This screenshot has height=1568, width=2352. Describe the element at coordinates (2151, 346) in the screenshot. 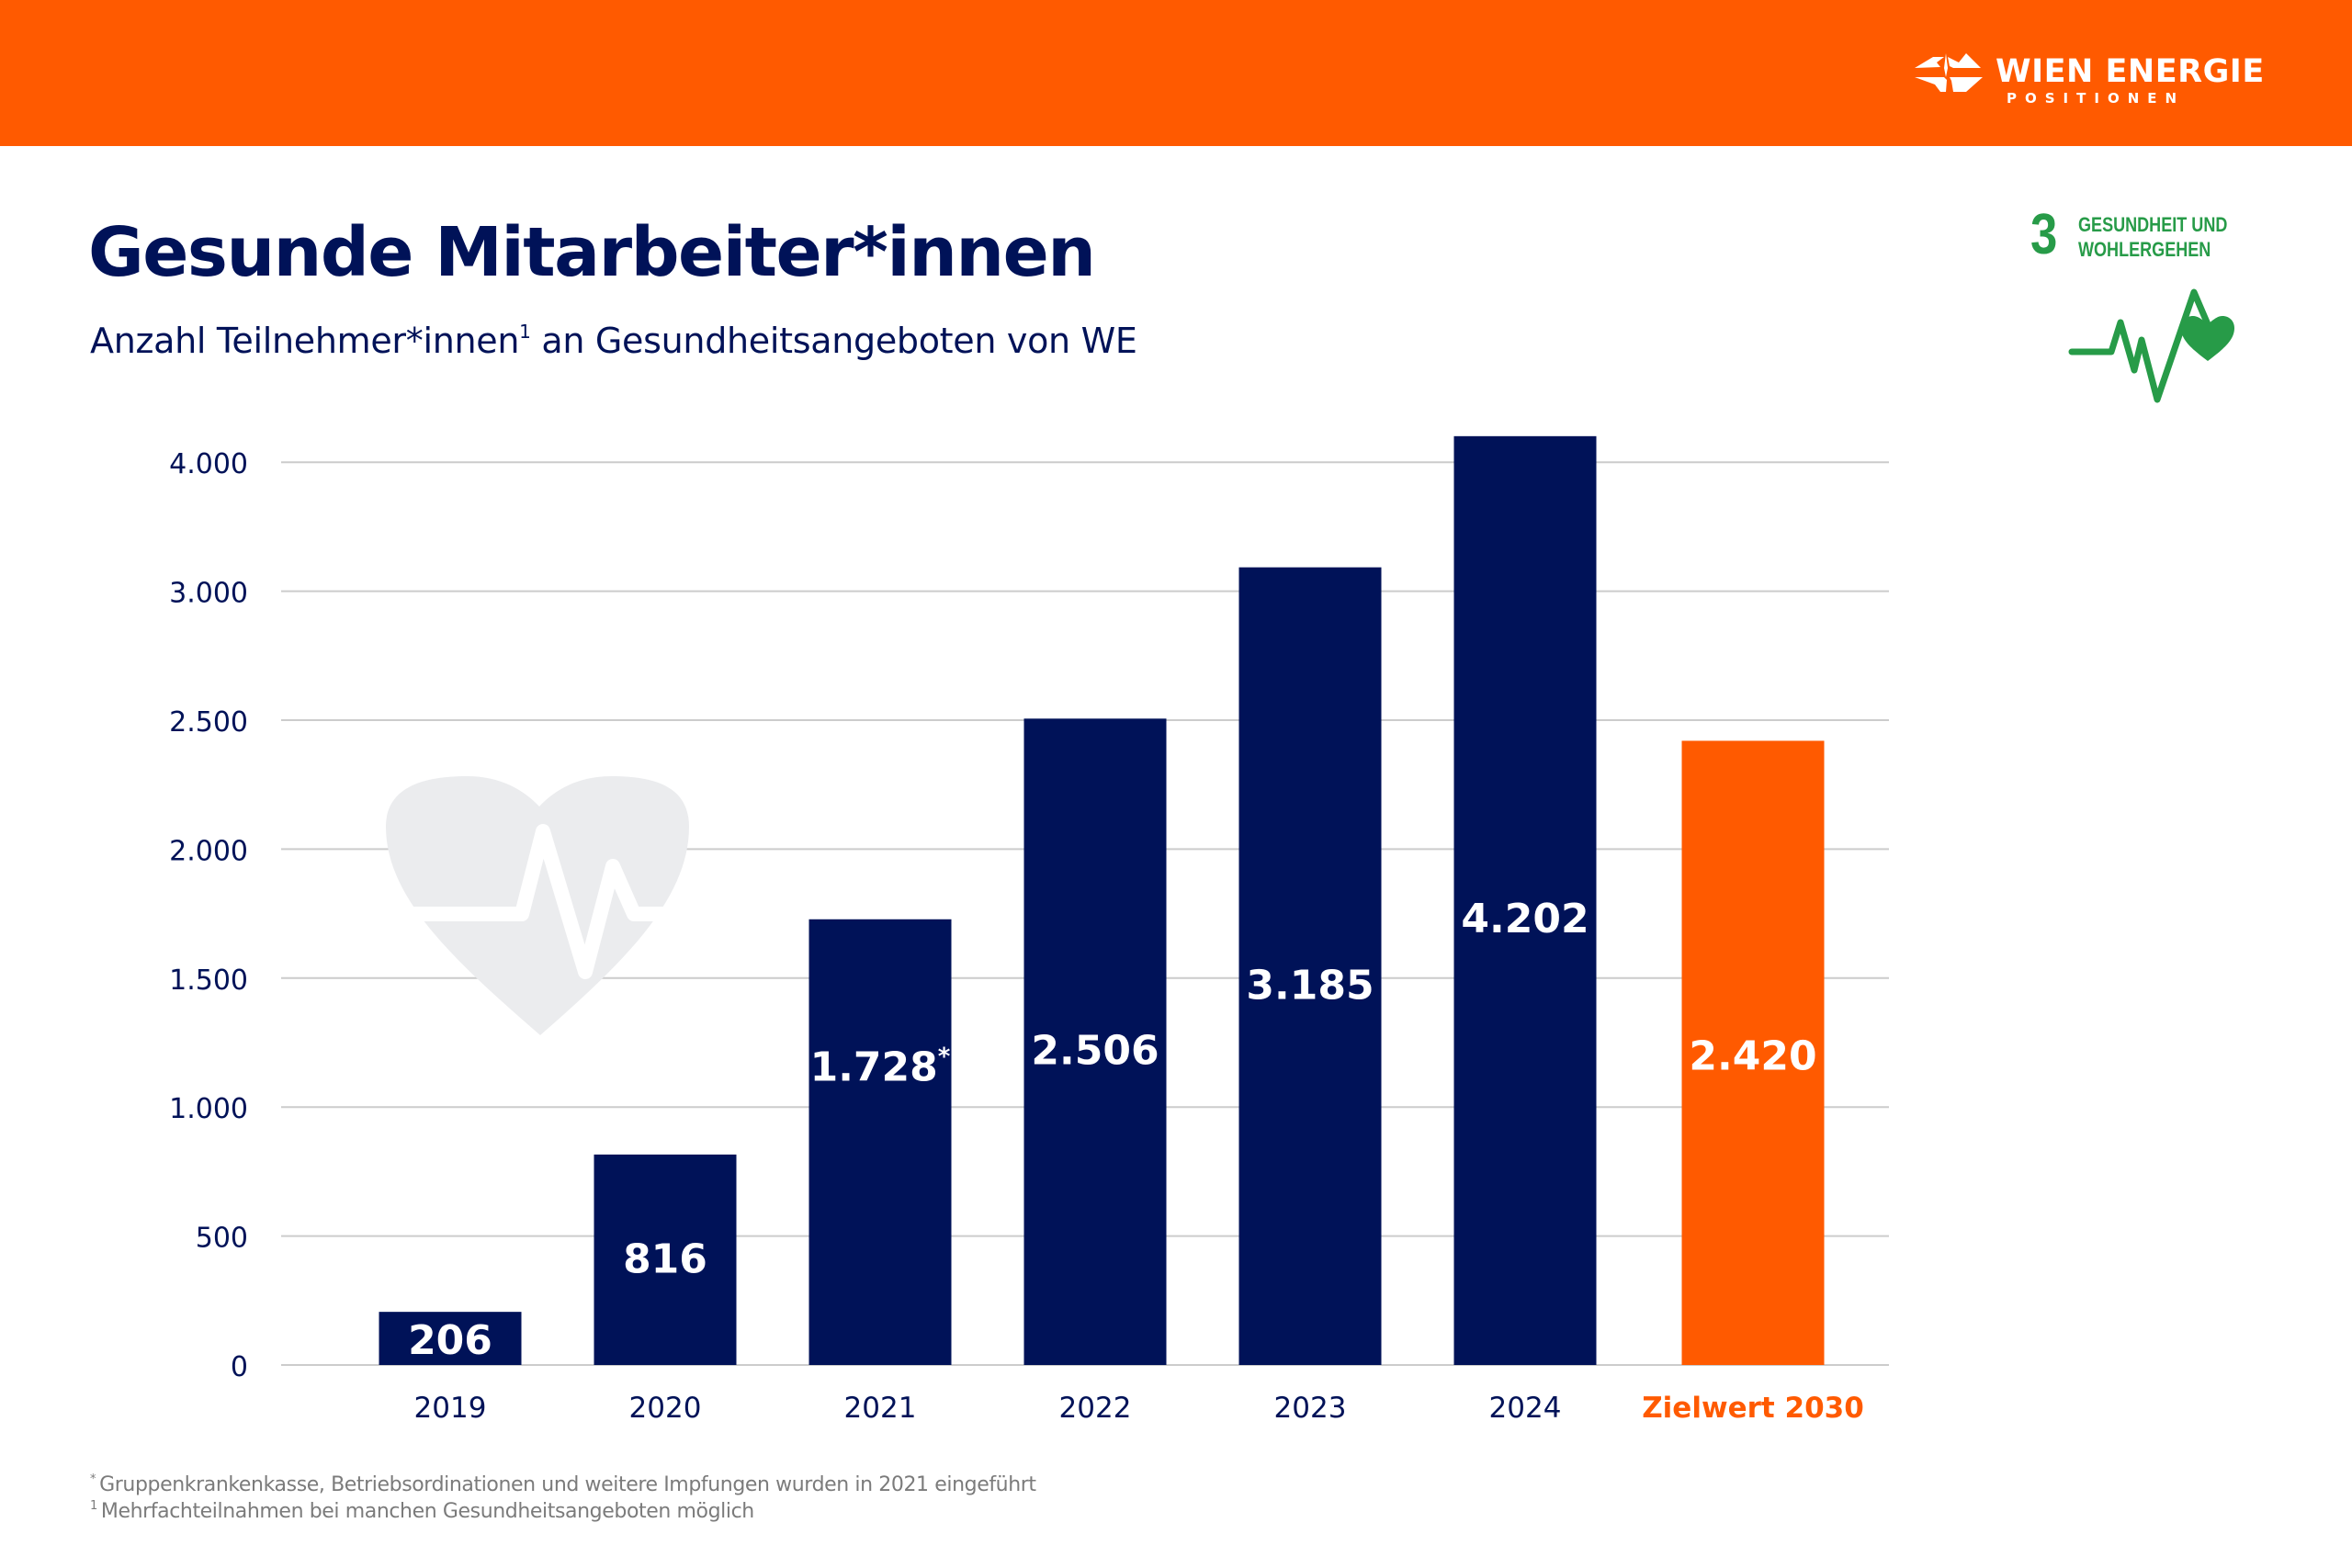

I see `heartbeat-heart-icon` at that location.